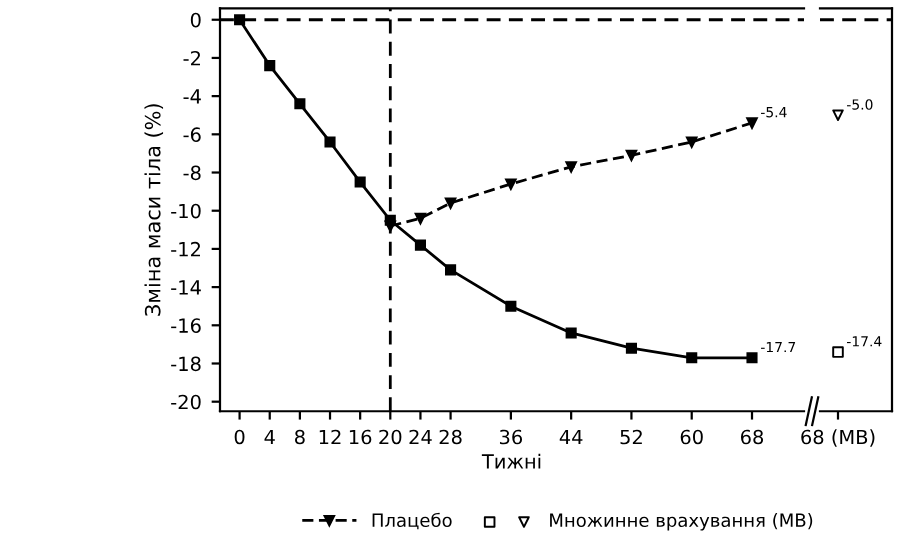 The width and height of the screenshot is (900, 552). I want to click on y-tick-label: 0, so click(195, 20).